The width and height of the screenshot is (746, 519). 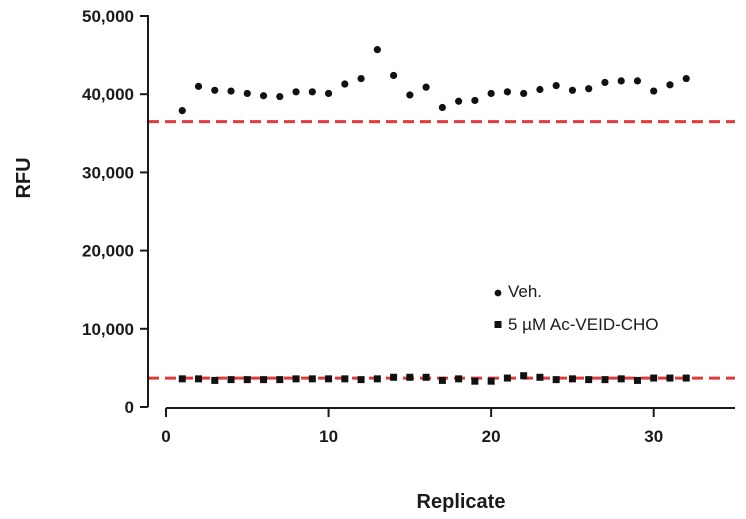 I want to click on y-tick-label: 50,000, so click(x=108, y=16).